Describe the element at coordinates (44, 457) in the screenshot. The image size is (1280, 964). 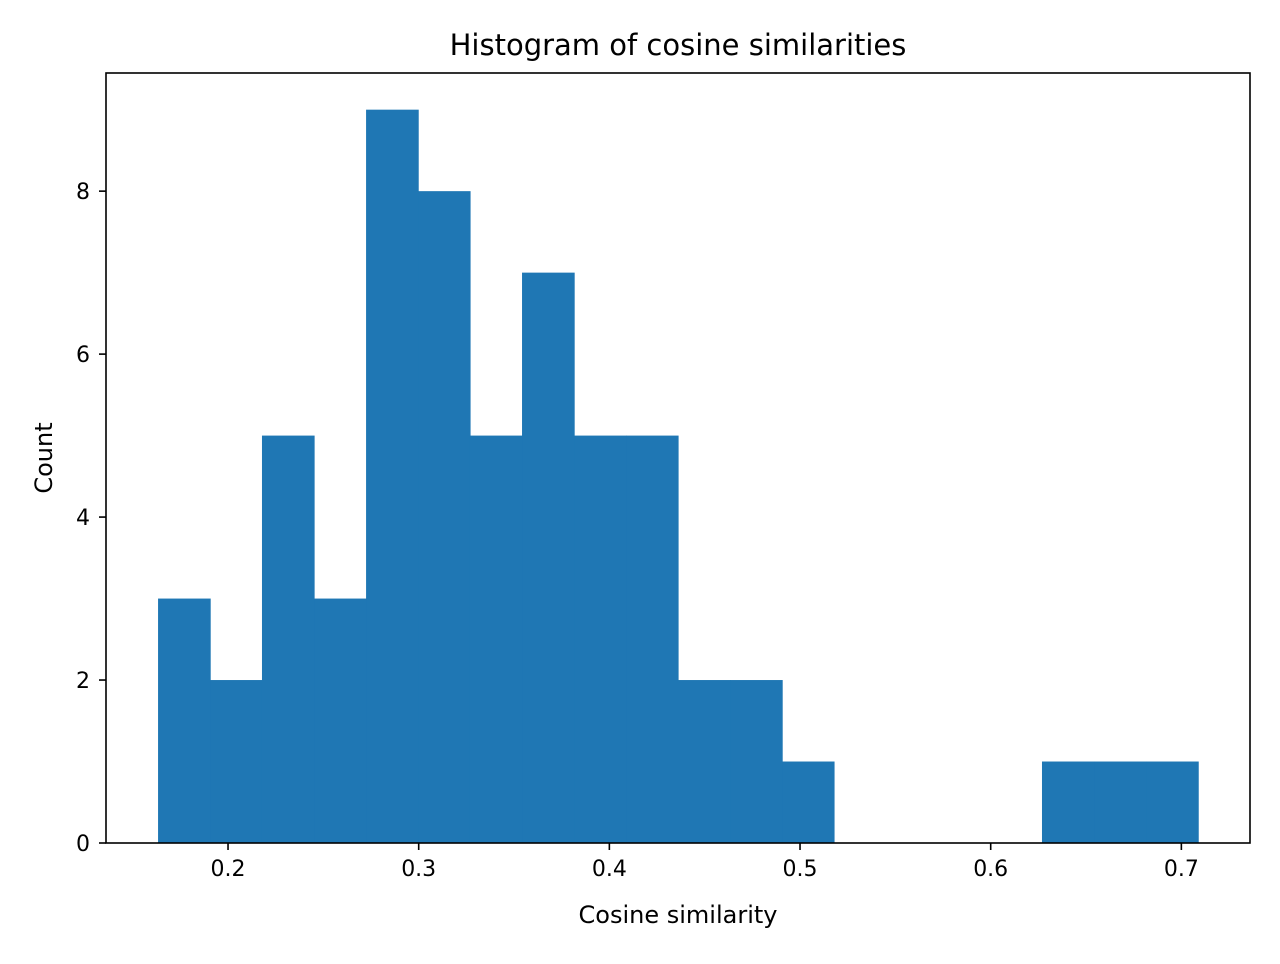
I see `y-axis-title: Count` at that location.